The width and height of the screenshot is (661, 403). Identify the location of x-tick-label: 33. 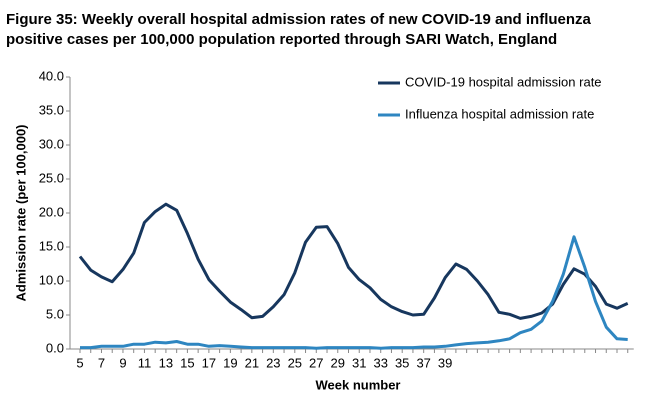
(380, 362).